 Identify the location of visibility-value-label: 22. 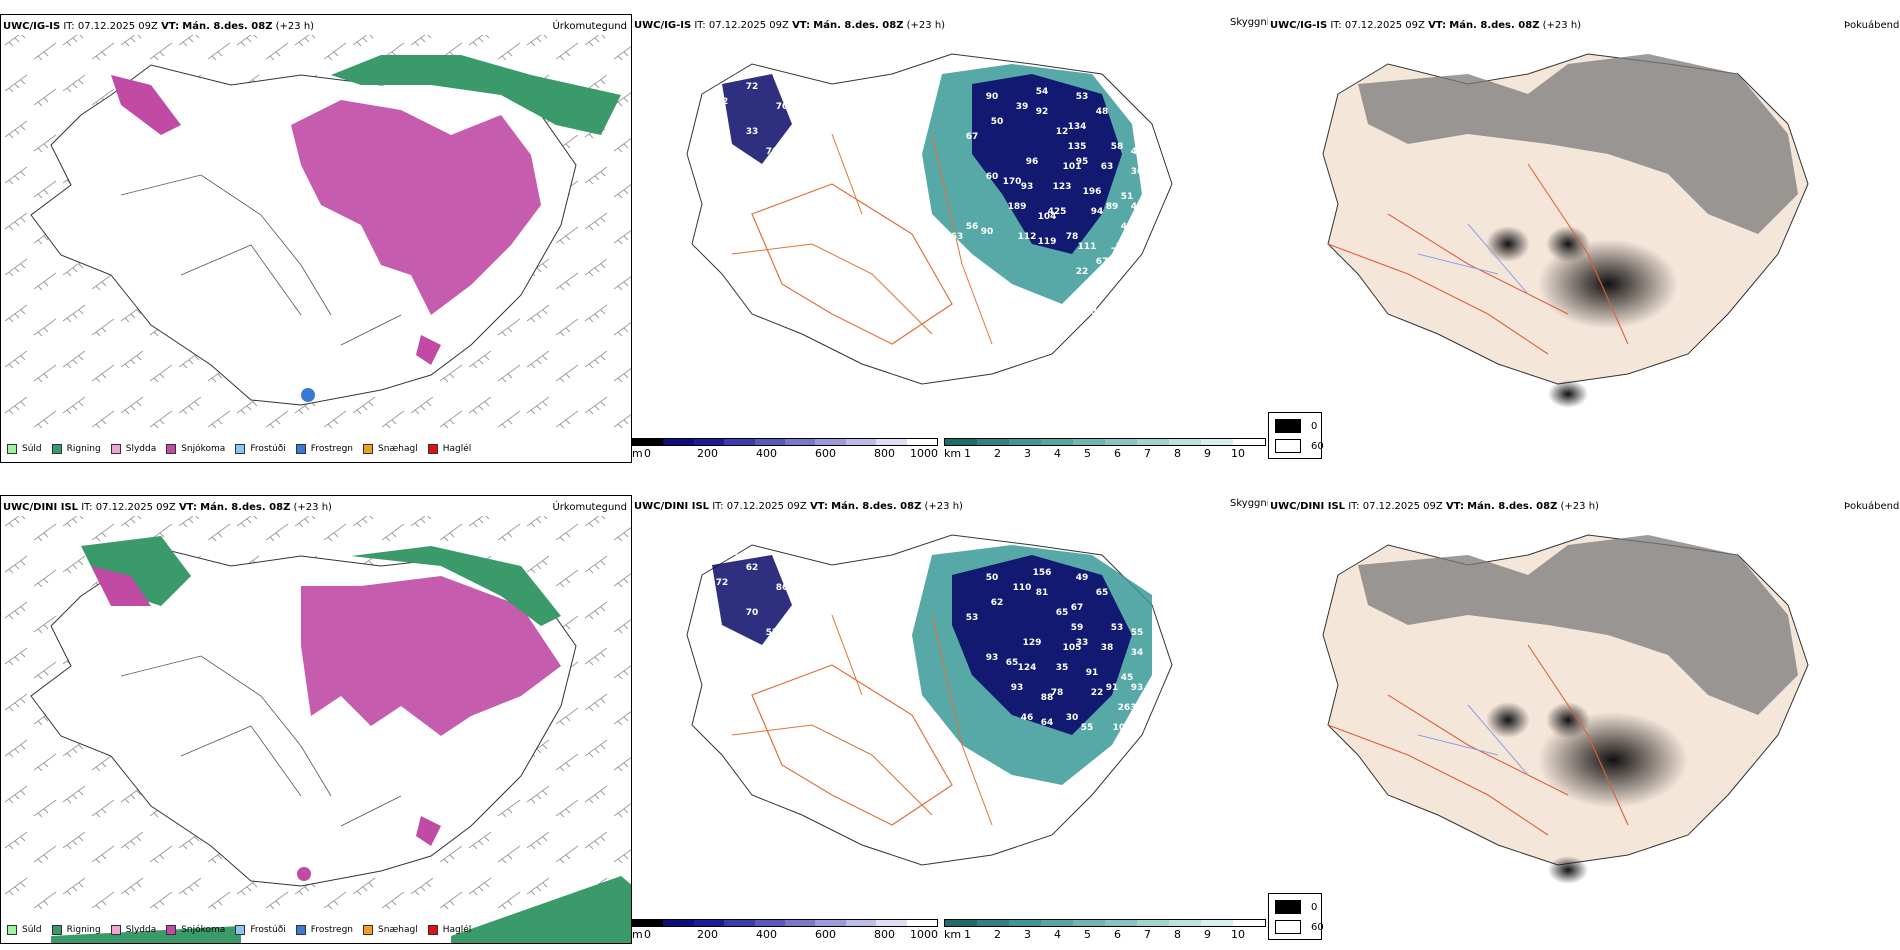
(1082, 272).